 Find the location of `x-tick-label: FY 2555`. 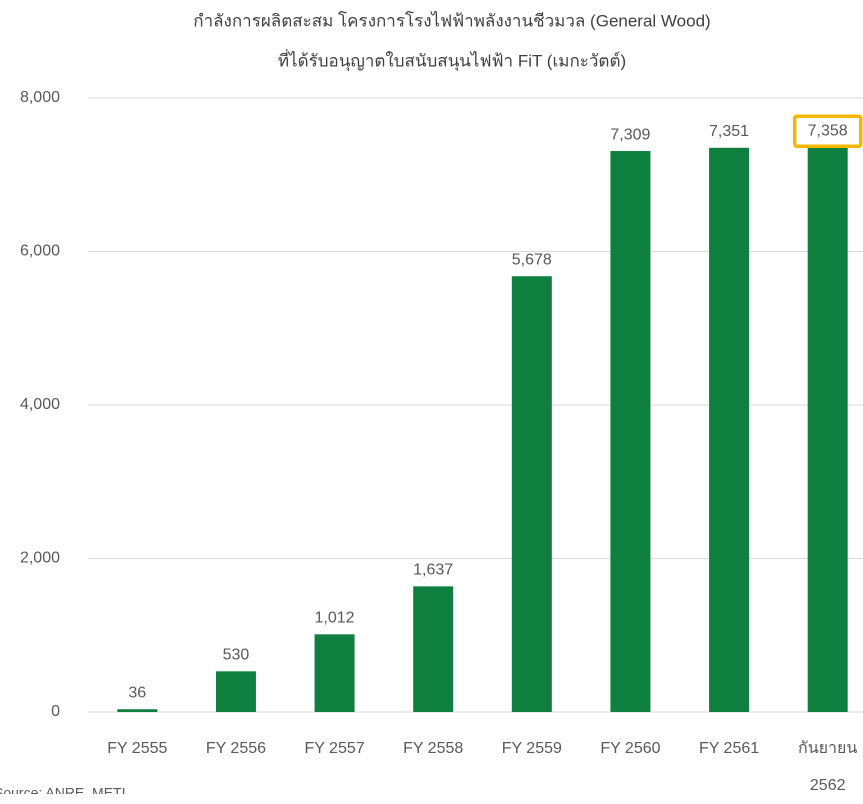

x-tick-label: FY 2555 is located at coordinates (137, 748).